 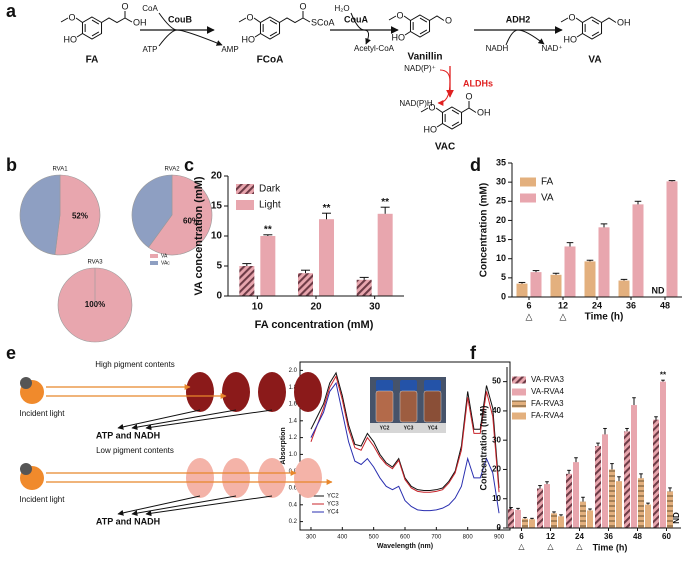 What do you see at coordinates (180, 19) in the screenshot?
I see `enzyme-label: CouB` at bounding box center [180, 19].